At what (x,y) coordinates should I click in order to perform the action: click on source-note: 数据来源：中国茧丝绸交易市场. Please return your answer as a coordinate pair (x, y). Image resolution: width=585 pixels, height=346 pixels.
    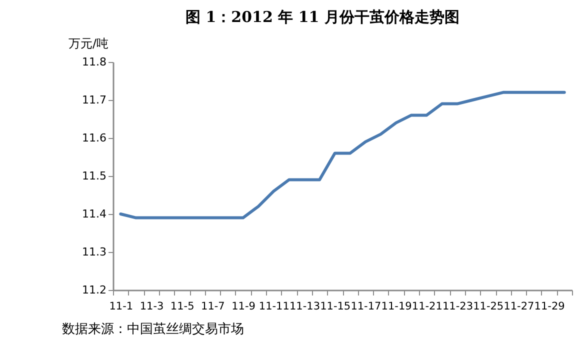
    Looking at the image, I should click on (153, 329).